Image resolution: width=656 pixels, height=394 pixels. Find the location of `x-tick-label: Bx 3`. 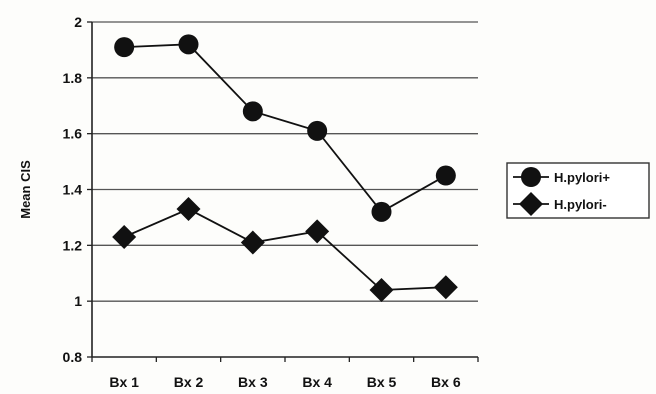

x-tick-label: Bx 3 is located at coordinates (253, 382).